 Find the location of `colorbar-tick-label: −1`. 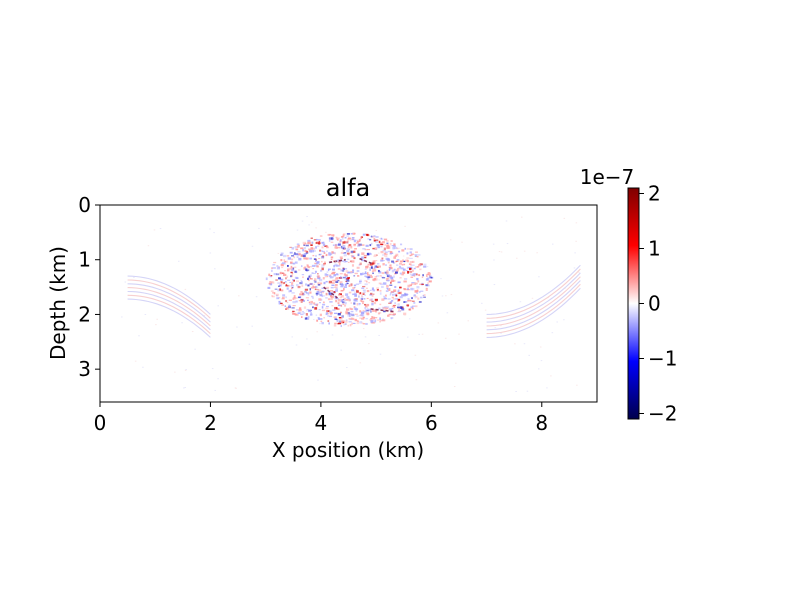

colorbar-tick-label: −1 is located at coordinates (662, 359).